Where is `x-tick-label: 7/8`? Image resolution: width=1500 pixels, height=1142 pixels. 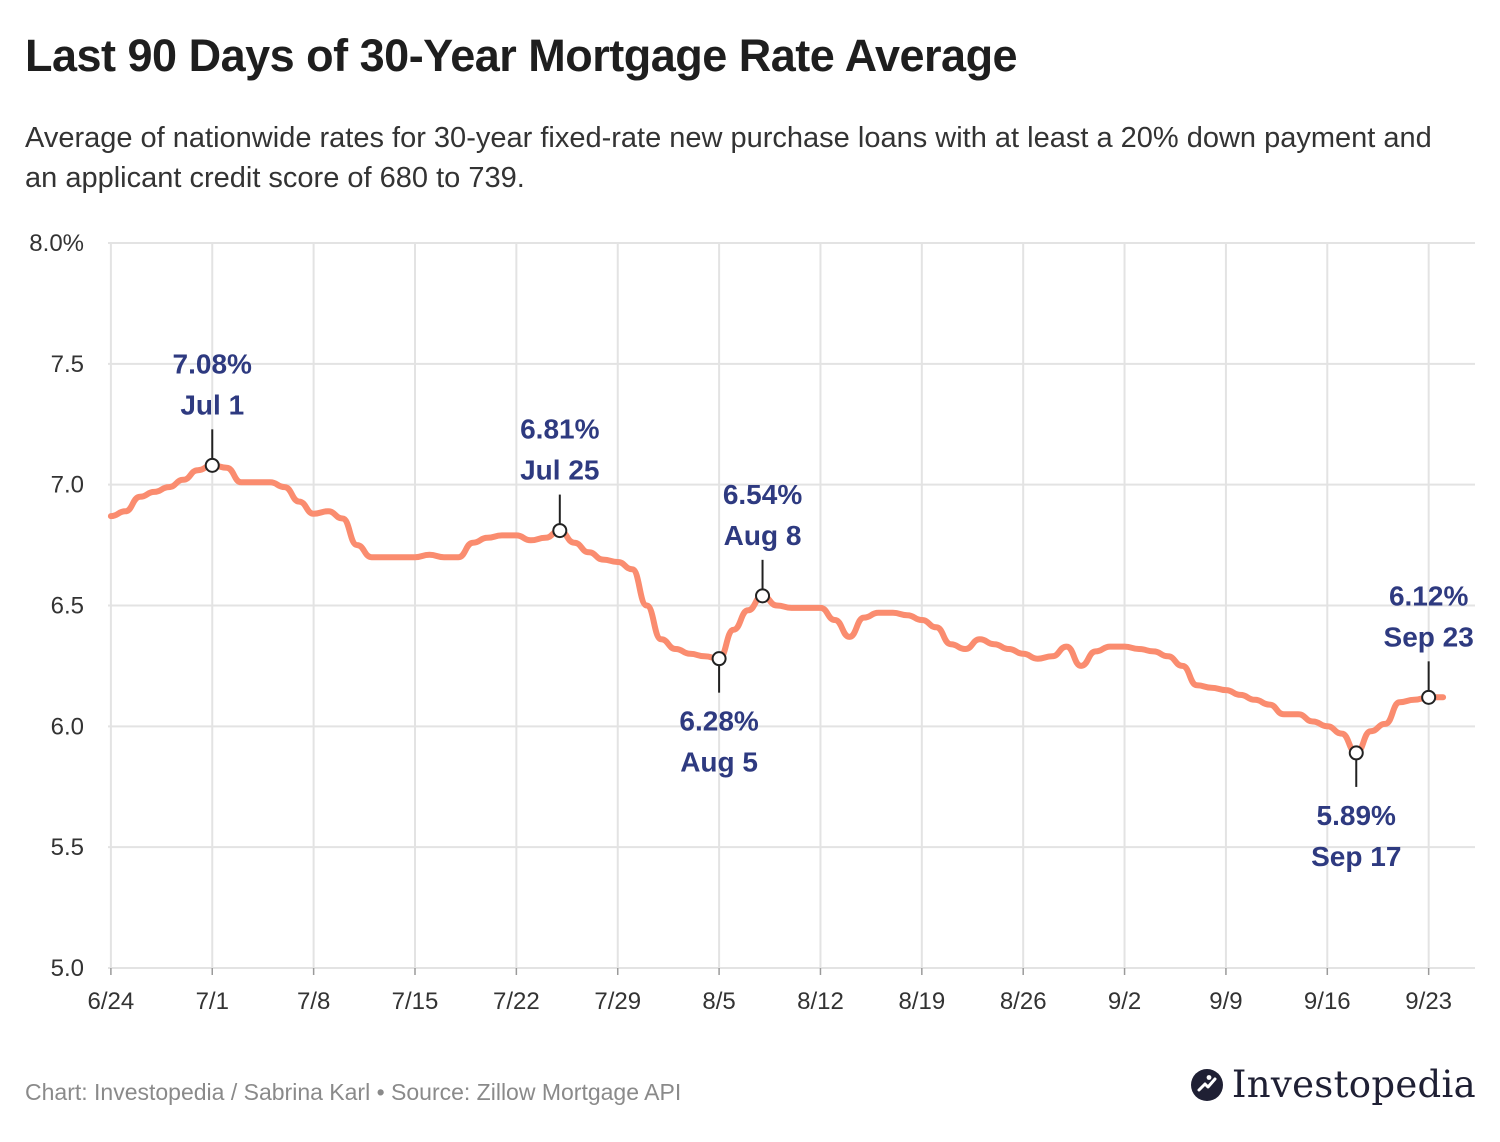
x-tick-label: 7/8 is located at coordinates (313, 1001).